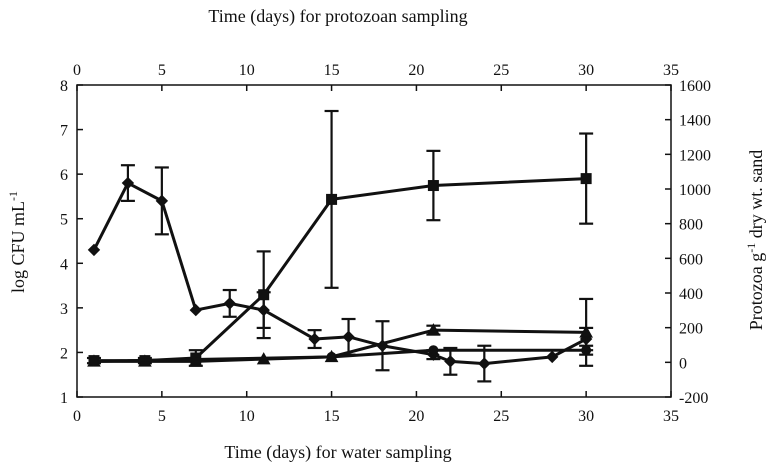  Describe the element at coordinates (64, 175) in the screenshot. I see `left-tick-label: 6` at that location.